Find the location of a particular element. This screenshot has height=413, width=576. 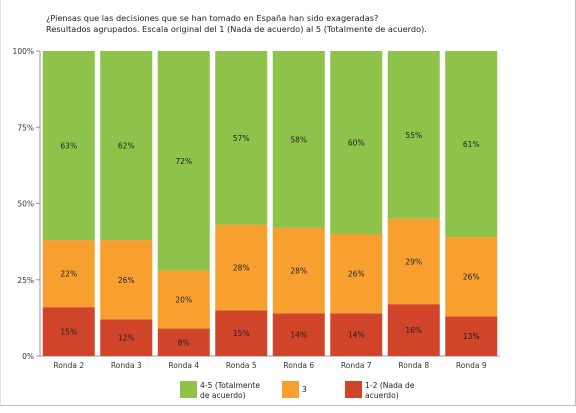

data-label: 12% is located at coordinates (126, 338).